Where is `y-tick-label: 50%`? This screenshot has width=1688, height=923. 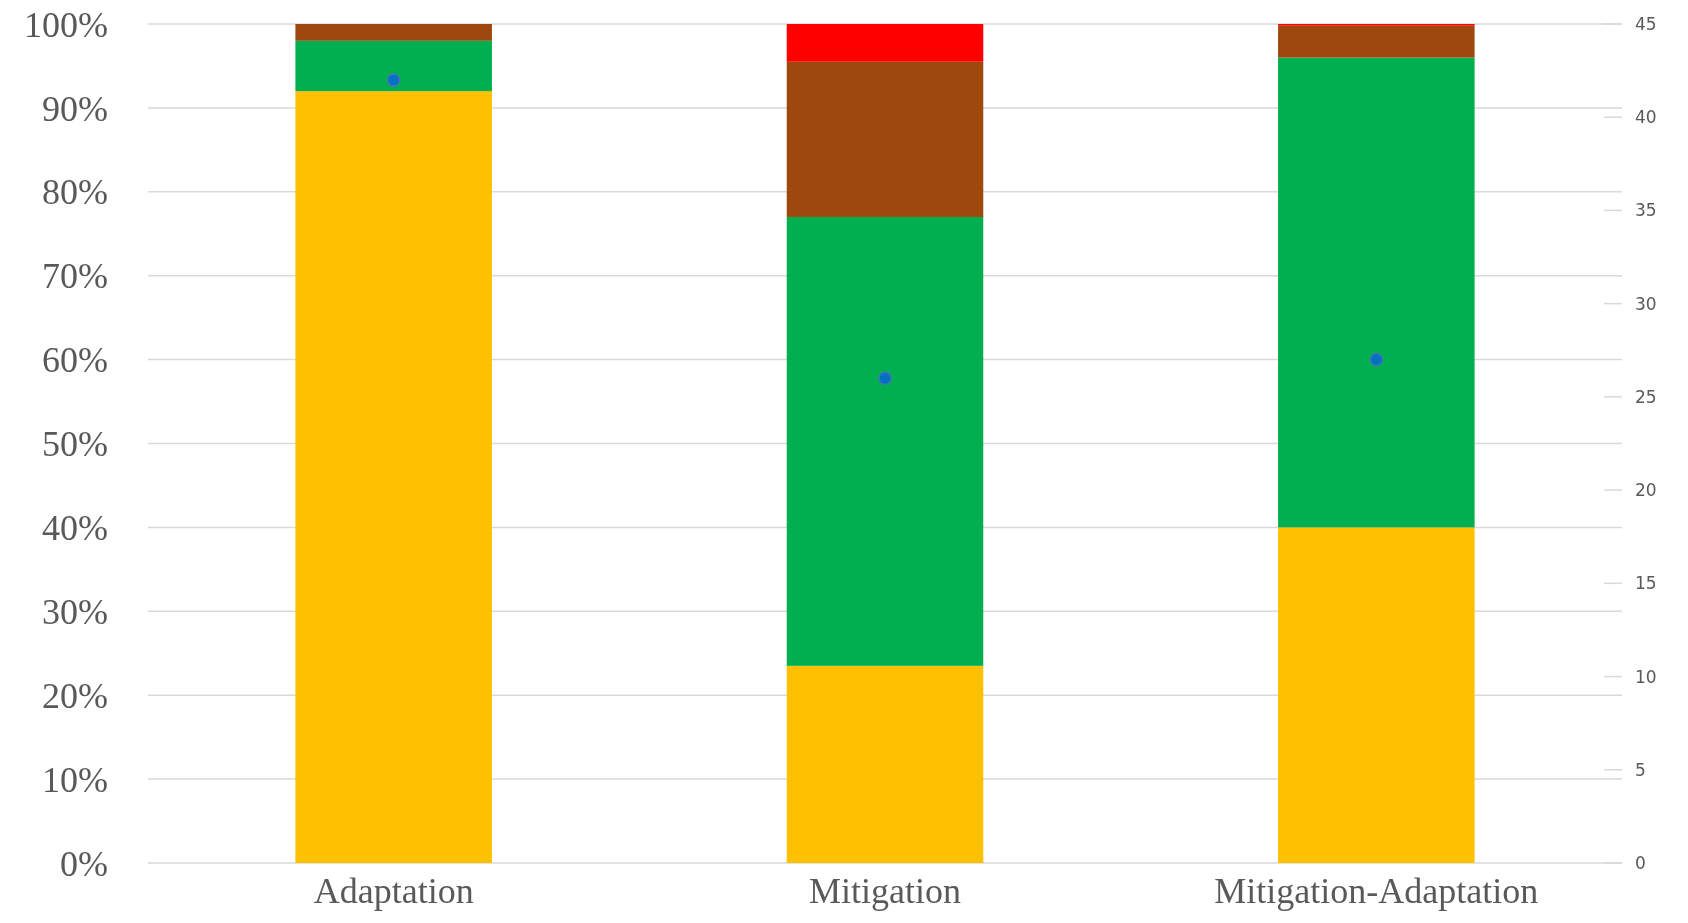 y-tick-label: 50% is located at coordinates (75, 444).